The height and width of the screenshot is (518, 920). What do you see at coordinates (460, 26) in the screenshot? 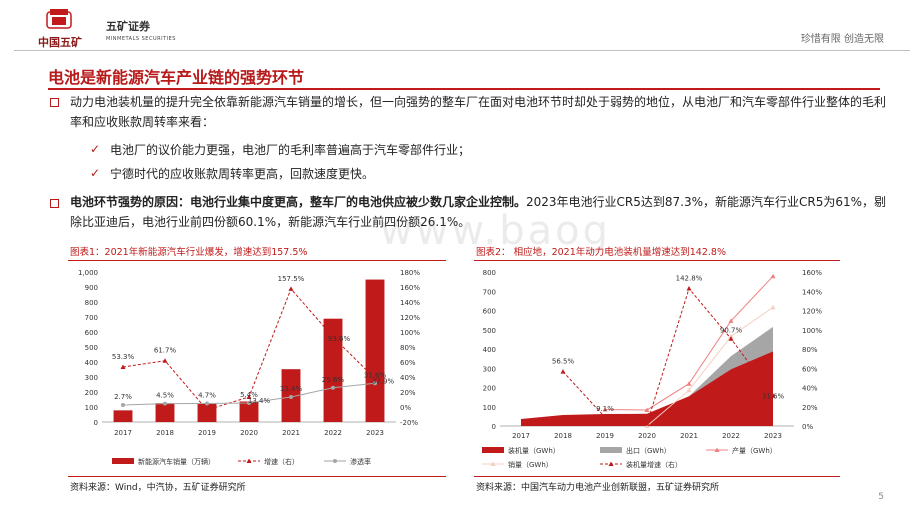
I see `header-bar: 中国五矿 五矿证券 MINMETALS SECURITIES 珍惜有限 创造无限` at bounding box center [460, 26].